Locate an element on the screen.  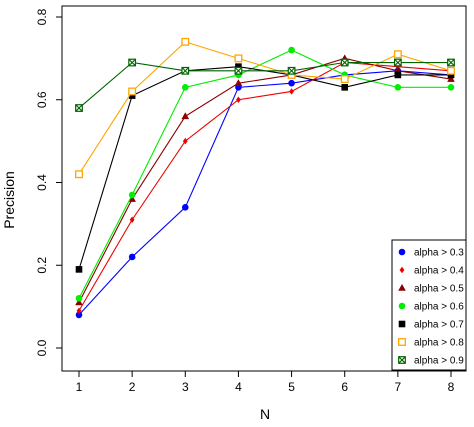
y-tick-label: 0.4 is located at coordinates (42, 182).